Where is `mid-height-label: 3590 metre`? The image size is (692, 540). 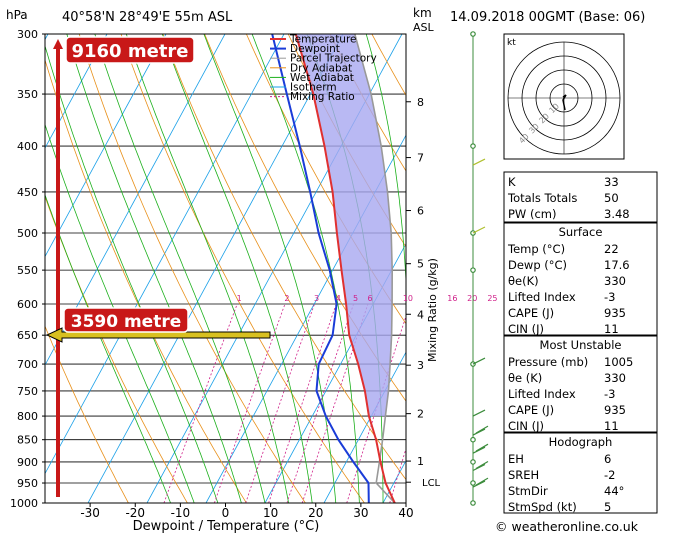
mid-height-label: 3590 metre is located at coordinates (126, 322).